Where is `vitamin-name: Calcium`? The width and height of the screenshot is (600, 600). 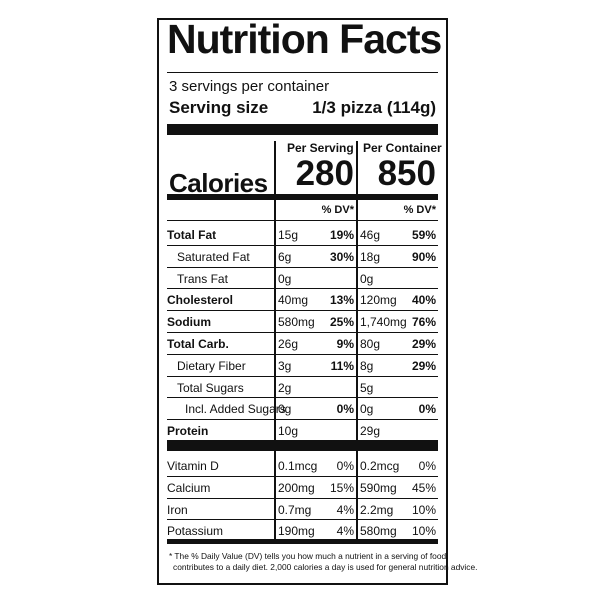
vitamin-name: Calcium is located at coordinates (189, 487).